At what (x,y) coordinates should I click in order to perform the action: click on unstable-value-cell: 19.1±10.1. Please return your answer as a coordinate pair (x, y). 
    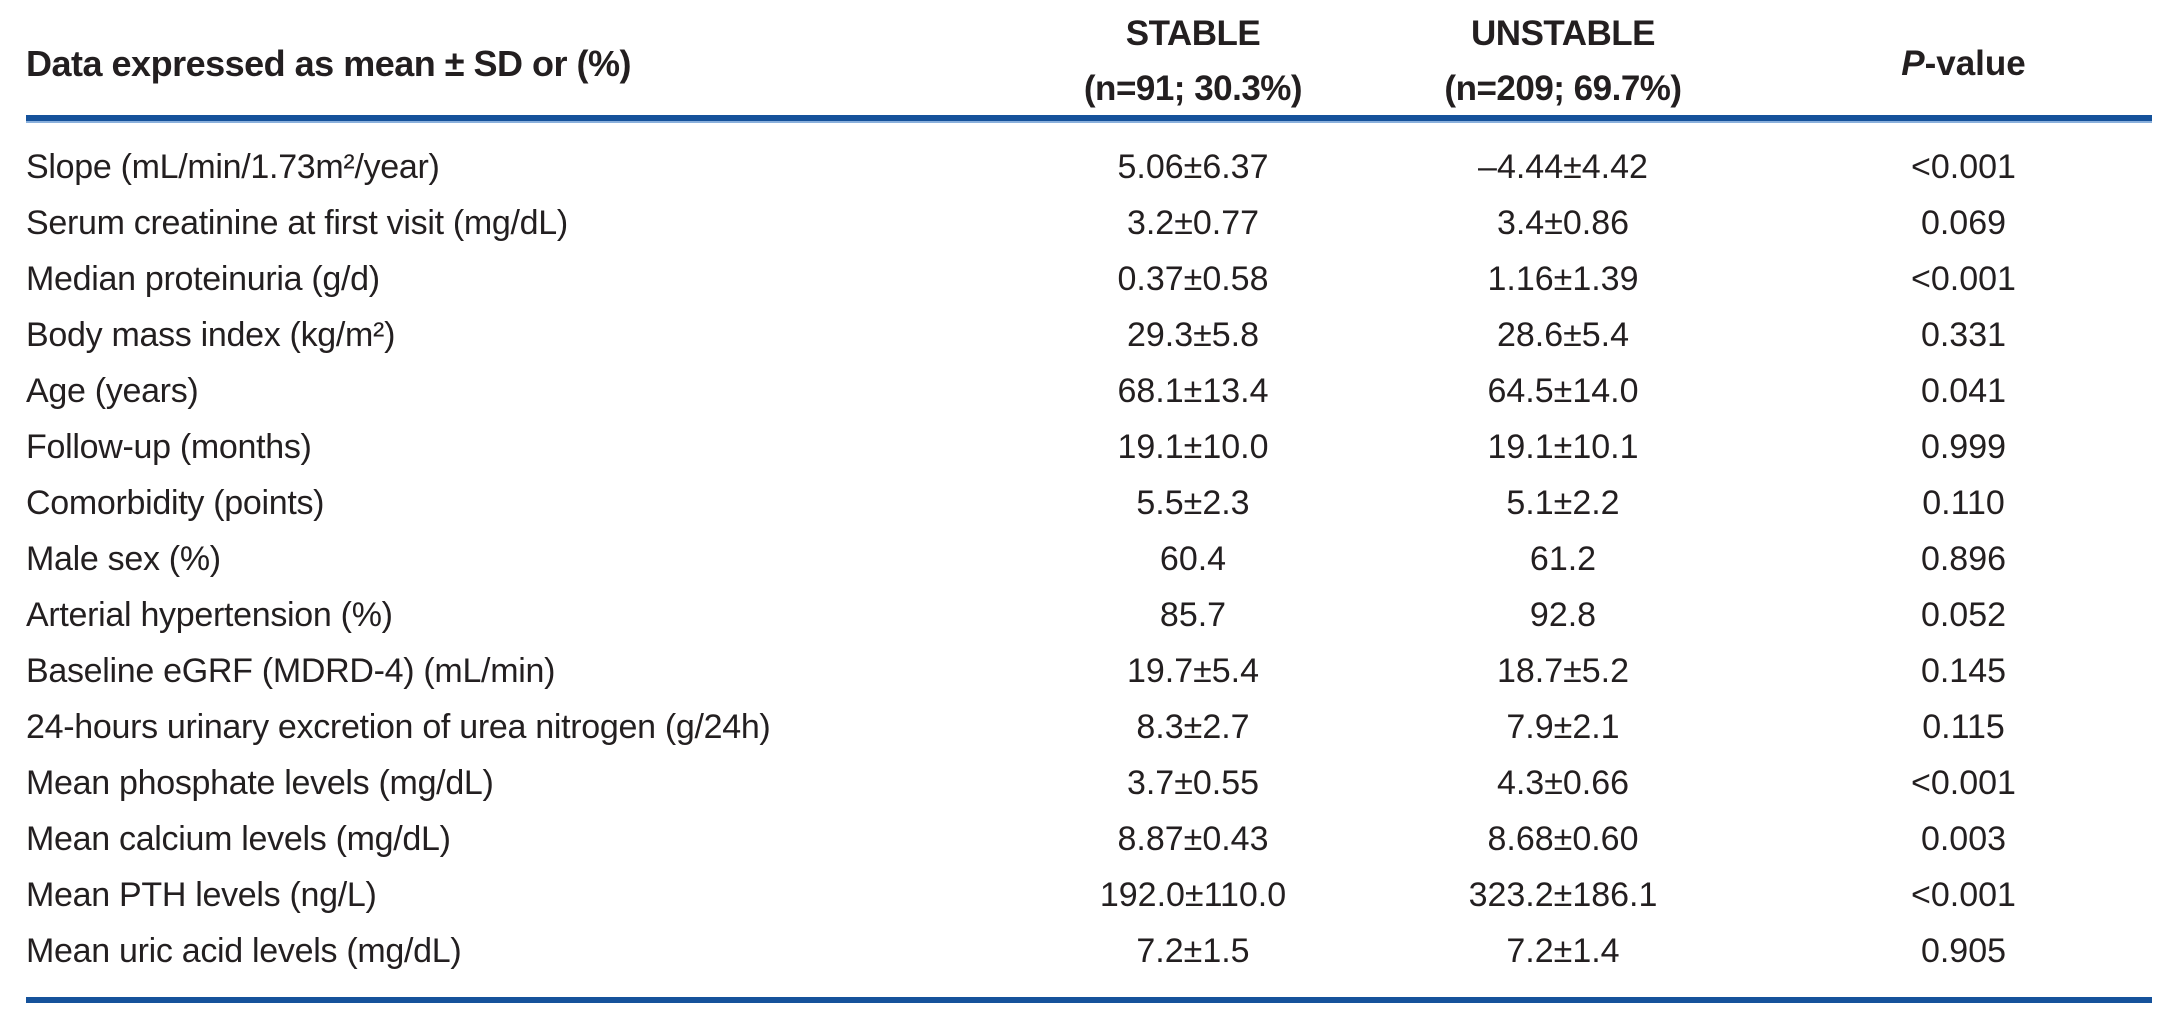
    Looking at the image, I should click on (1563, 446).